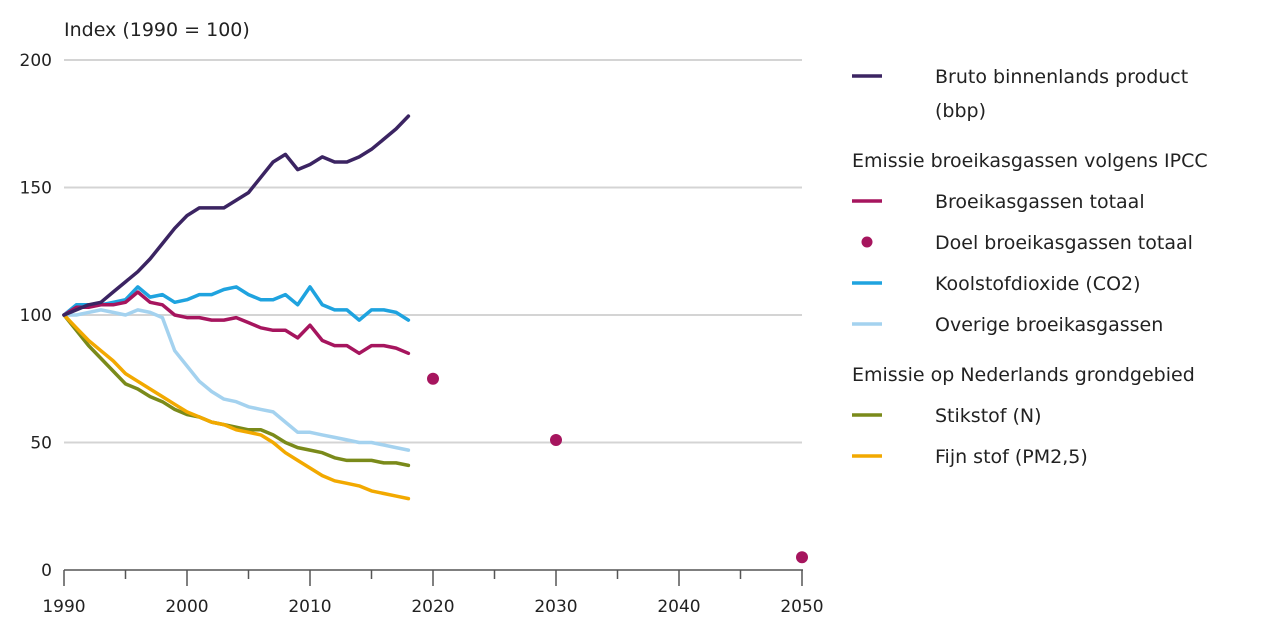 The width and height of the screenshot is (1274, 622). What do you see at coordinates (1023, 375) in the screenshot?
I see `legend-heading: Emissie op Nederlands grondgebied` at bounding box center [1023, 375].